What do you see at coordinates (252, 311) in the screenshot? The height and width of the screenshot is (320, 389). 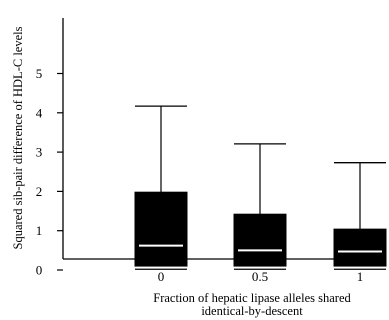 I see `x-axis-title-line-2: identical-by-descent` at bounding box center [252, 311].